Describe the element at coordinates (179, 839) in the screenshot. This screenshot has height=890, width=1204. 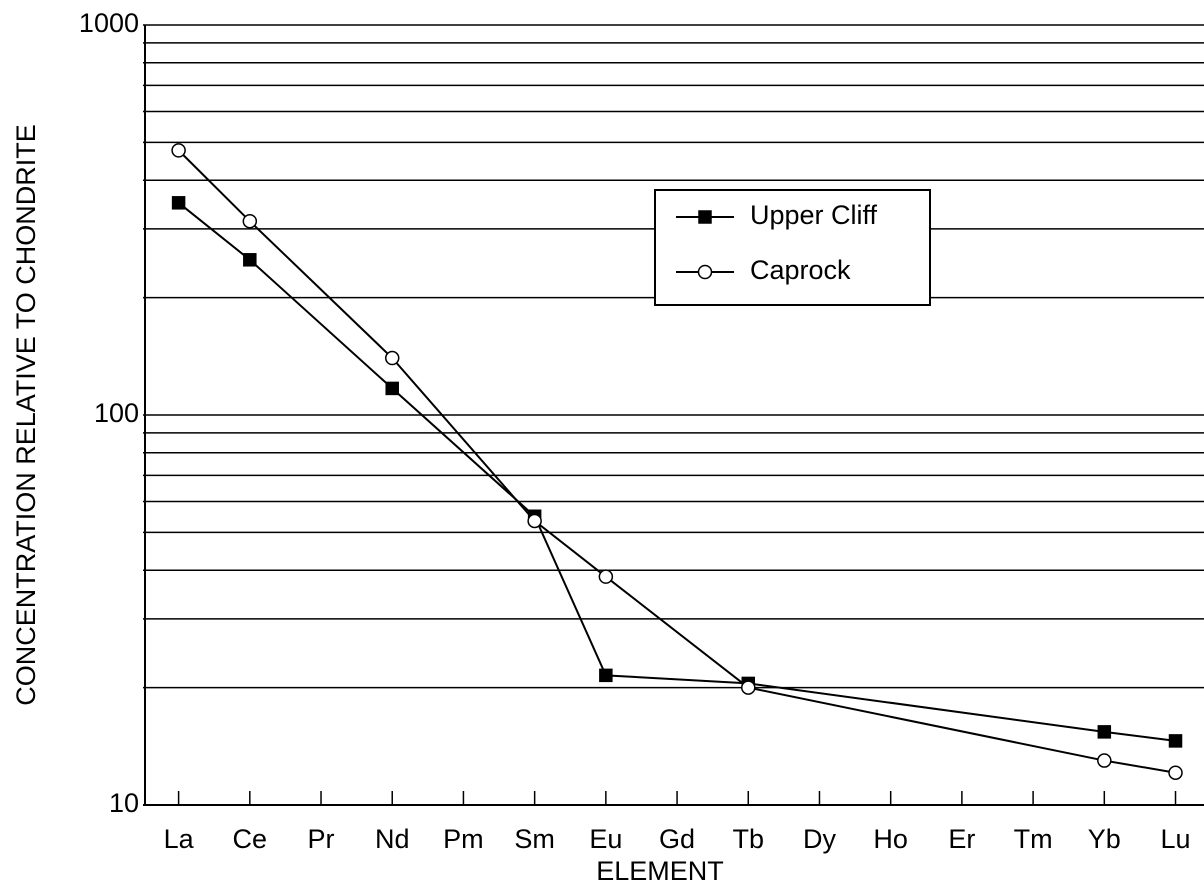
I see `x-tick-label: La` at that location.